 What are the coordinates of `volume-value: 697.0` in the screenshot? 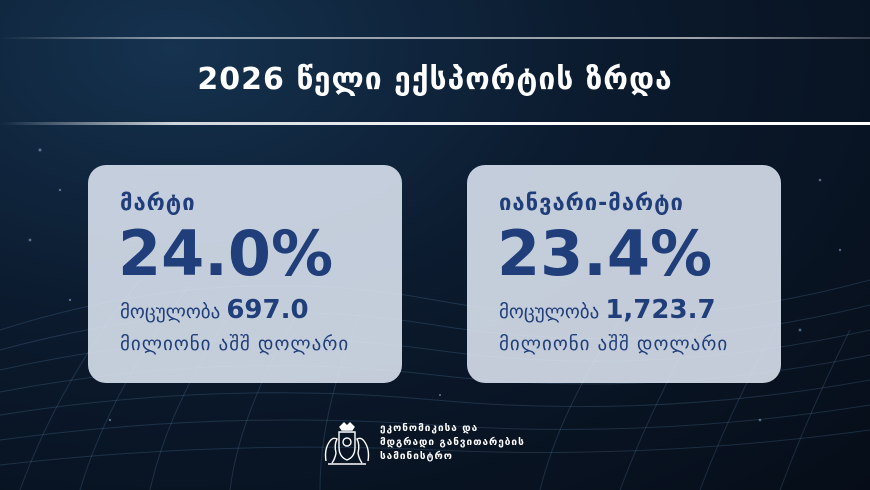 It's located at (267, 310).